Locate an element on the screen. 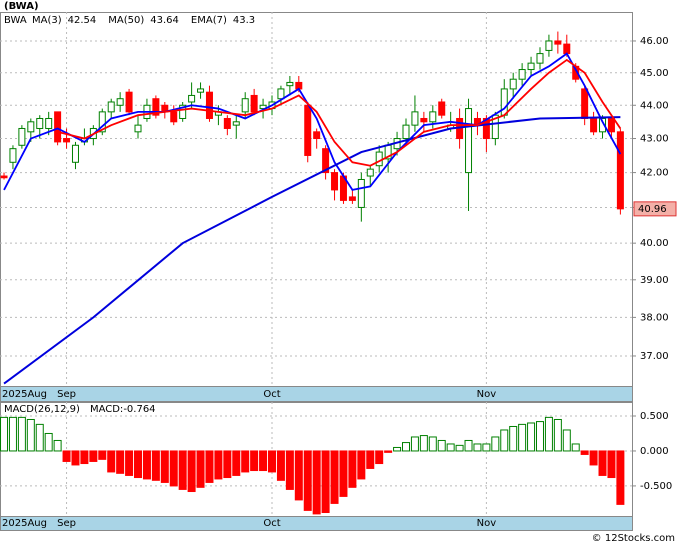  legend-name: MA(3) is located at coordinates (47, 20).